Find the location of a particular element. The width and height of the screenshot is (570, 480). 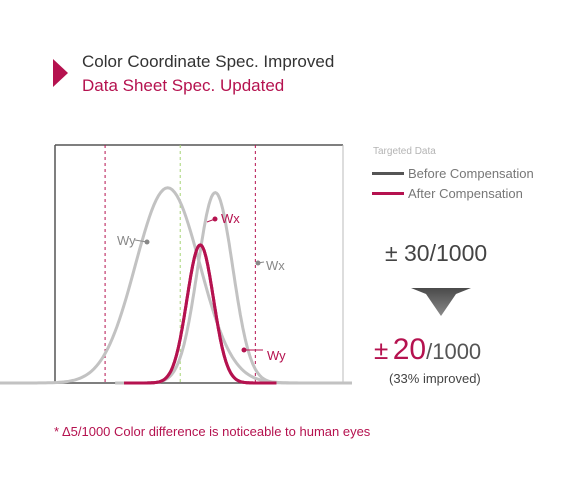

spec-before-value: 30/1000 is located at coordinates (446, 253).